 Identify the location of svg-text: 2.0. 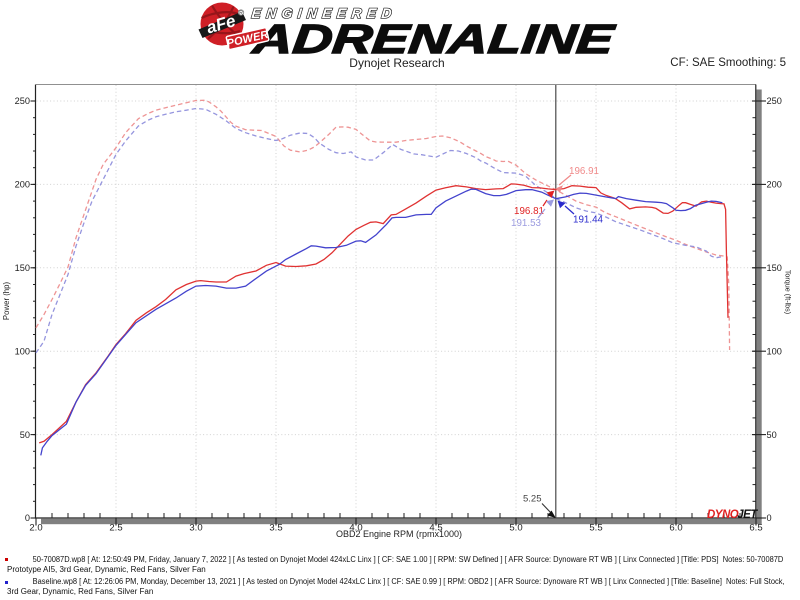
(35, 528).